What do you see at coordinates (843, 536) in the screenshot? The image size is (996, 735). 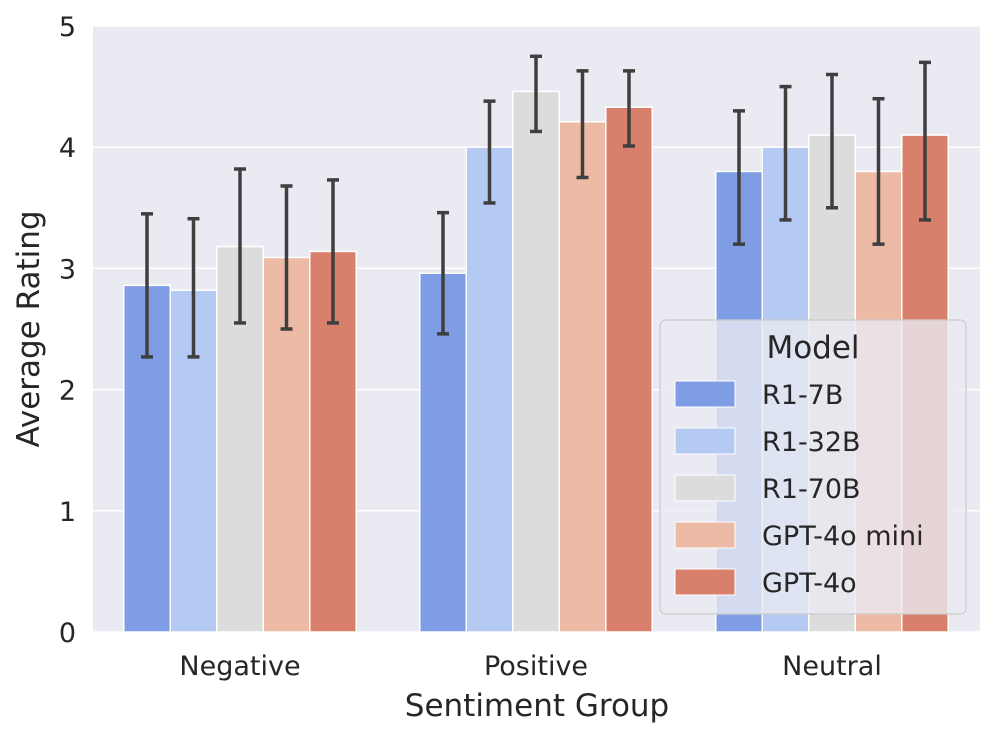 I see `legend-label: GPT-4o mini` at bounding box center [843, 536].